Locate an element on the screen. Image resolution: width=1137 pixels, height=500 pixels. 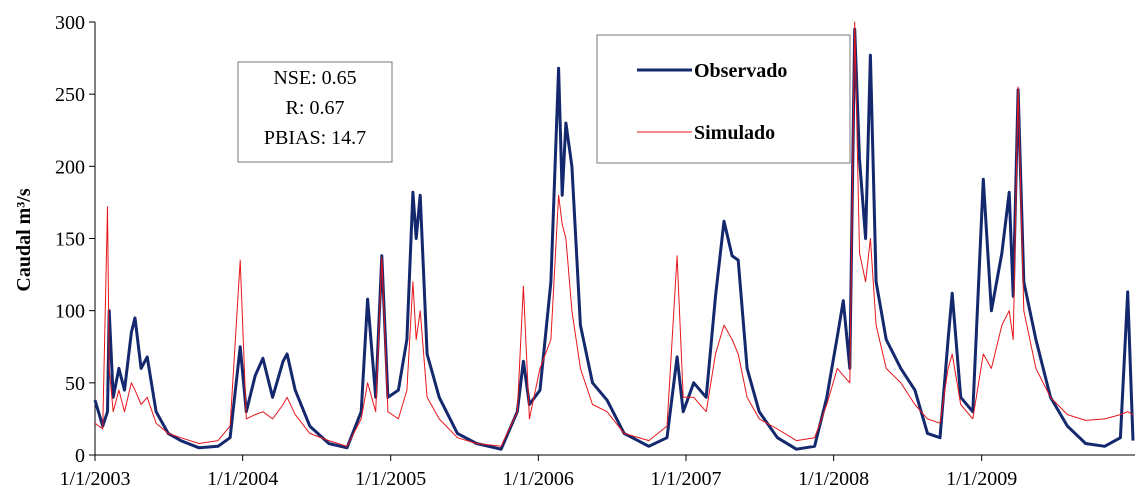
stats-box is located at coordinates (315, 112).